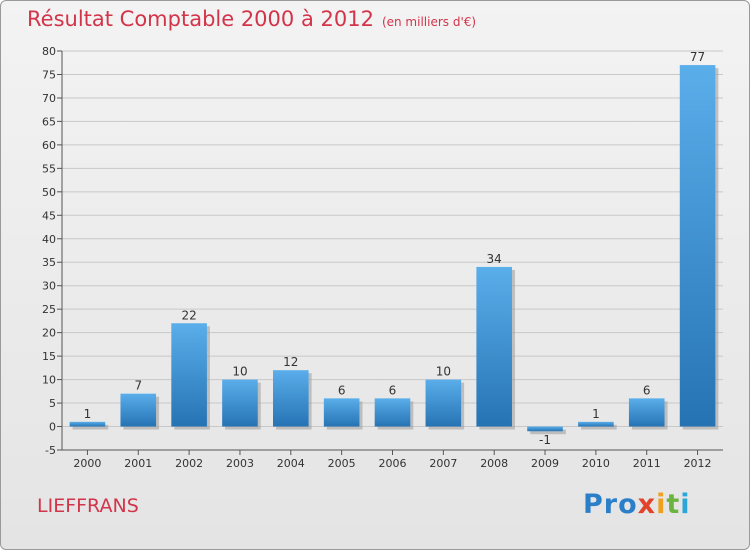 The image size is (750, 550). I want to click on data-label: 7, so click(138, 386).